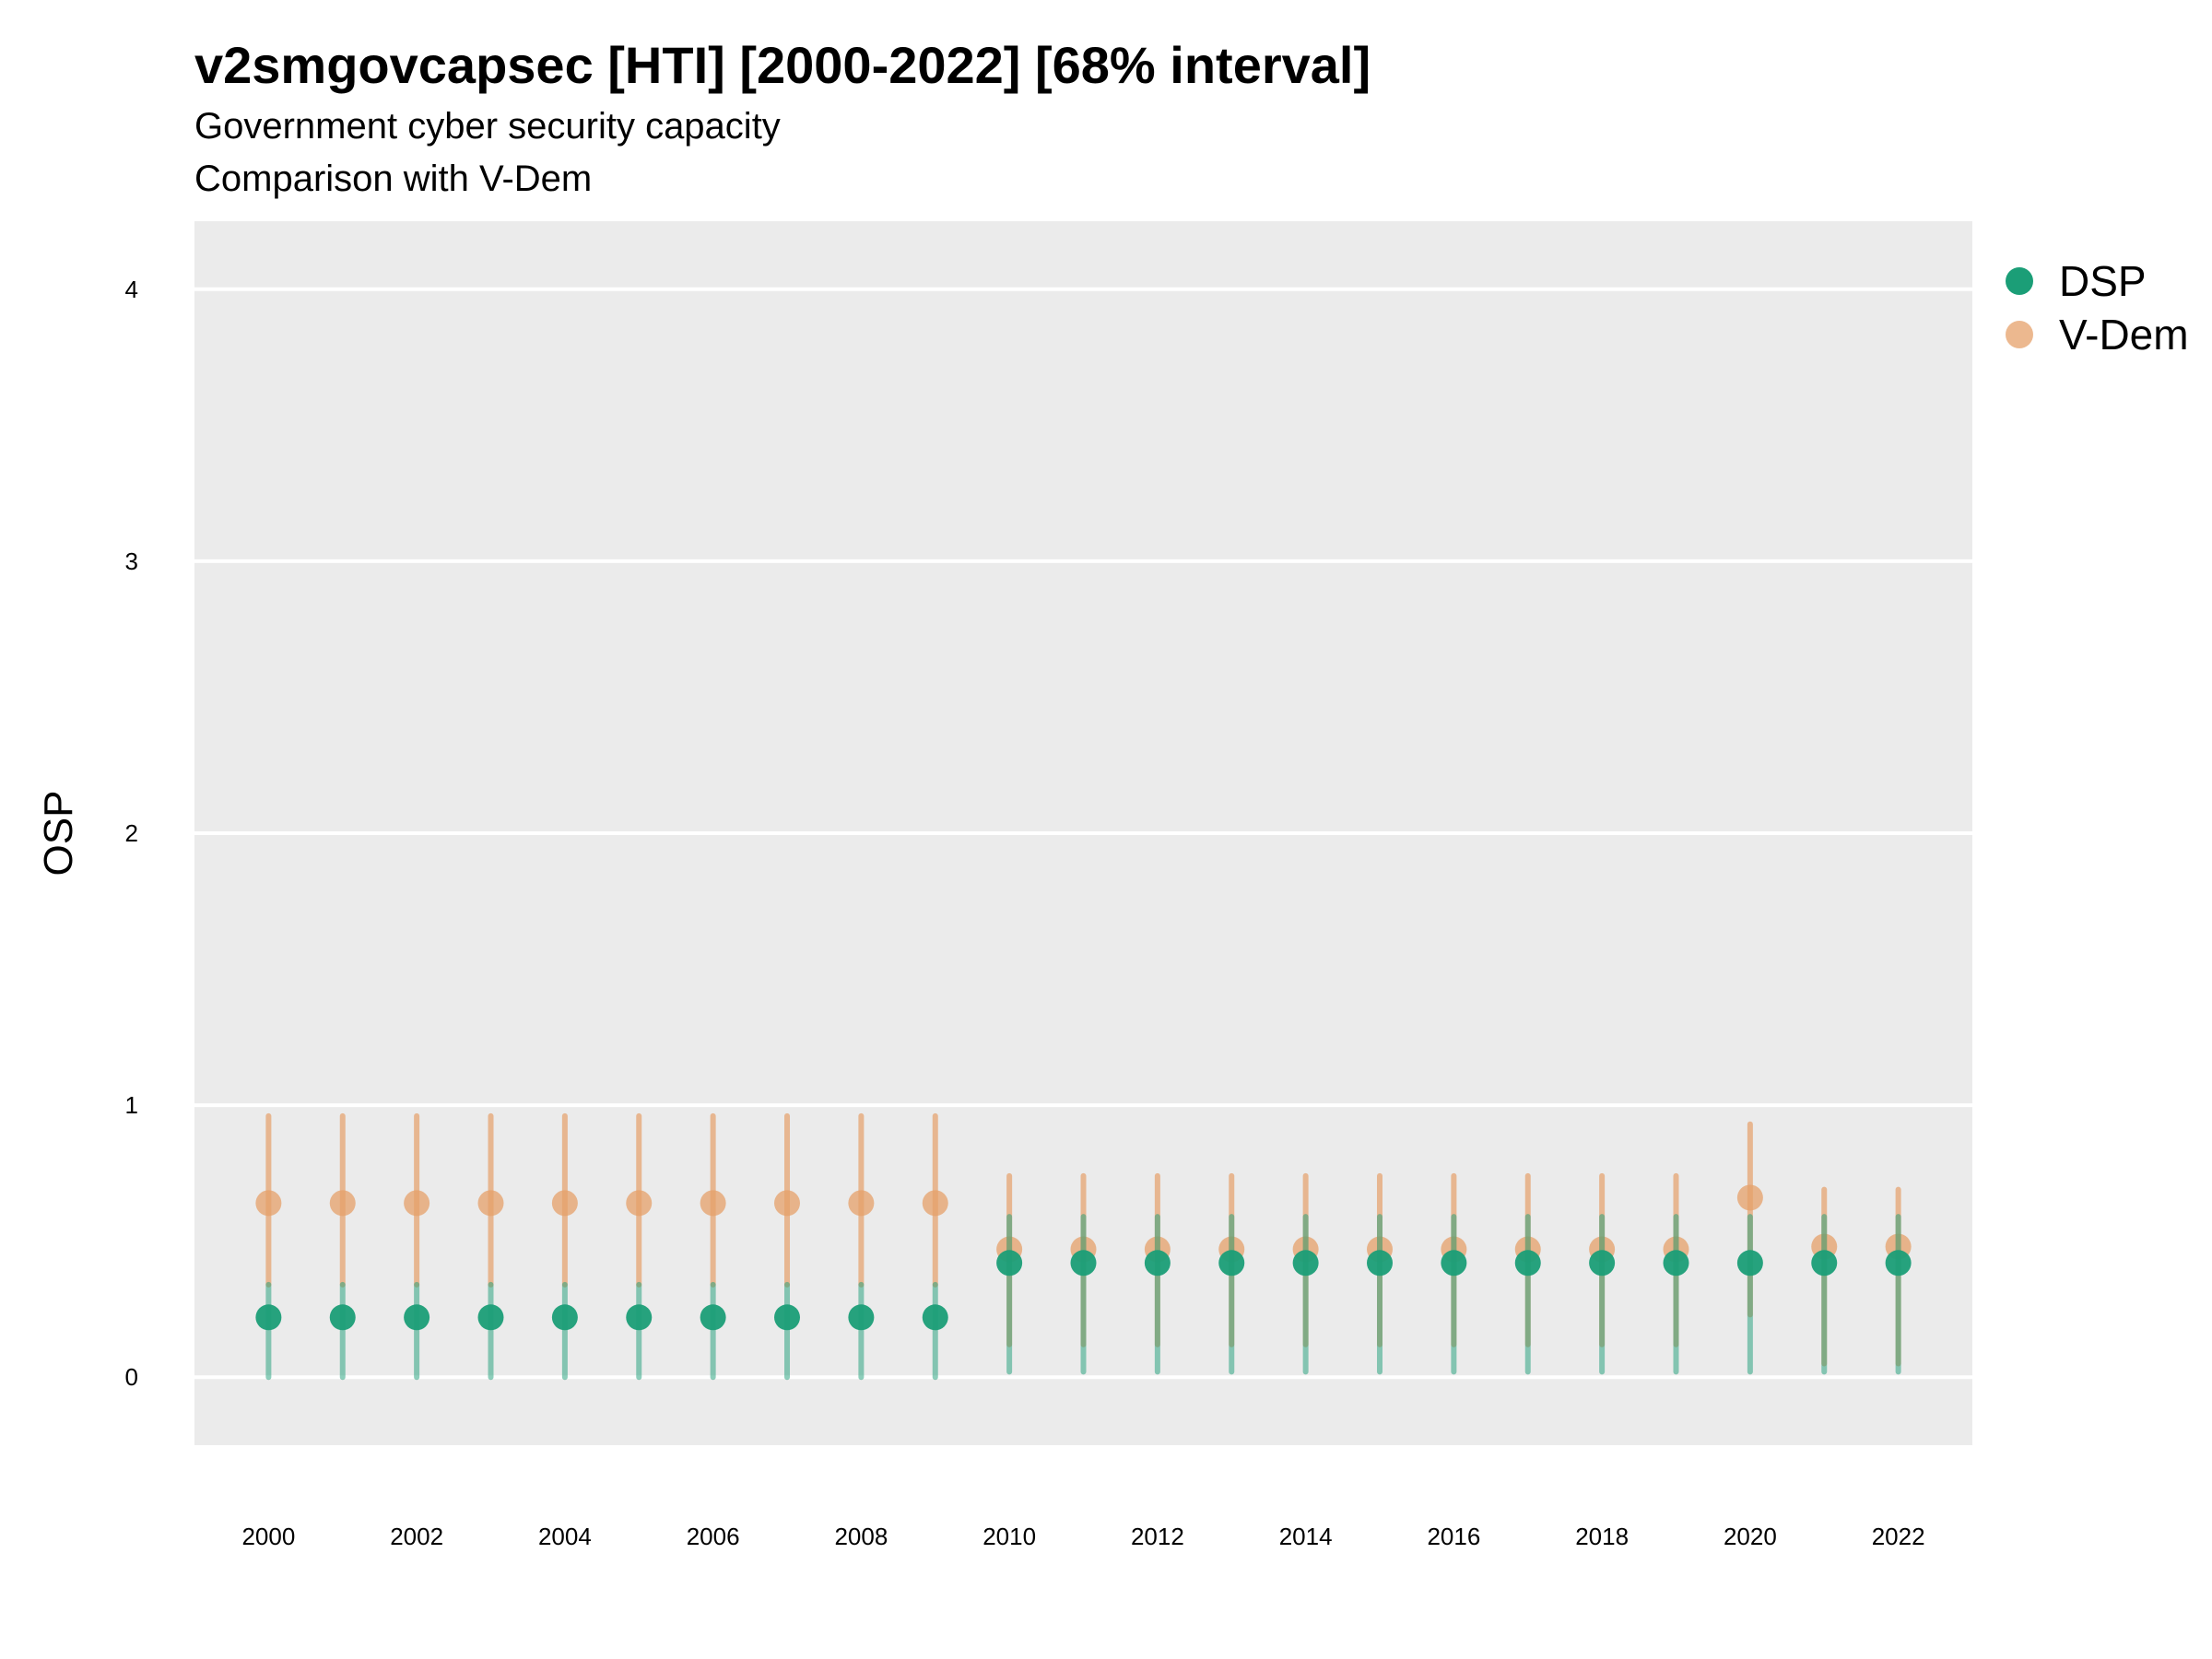 The height and width of the screenshot is (1659, 2212). I want to click on x-tick-label: 2020, so click(1750, 1536).